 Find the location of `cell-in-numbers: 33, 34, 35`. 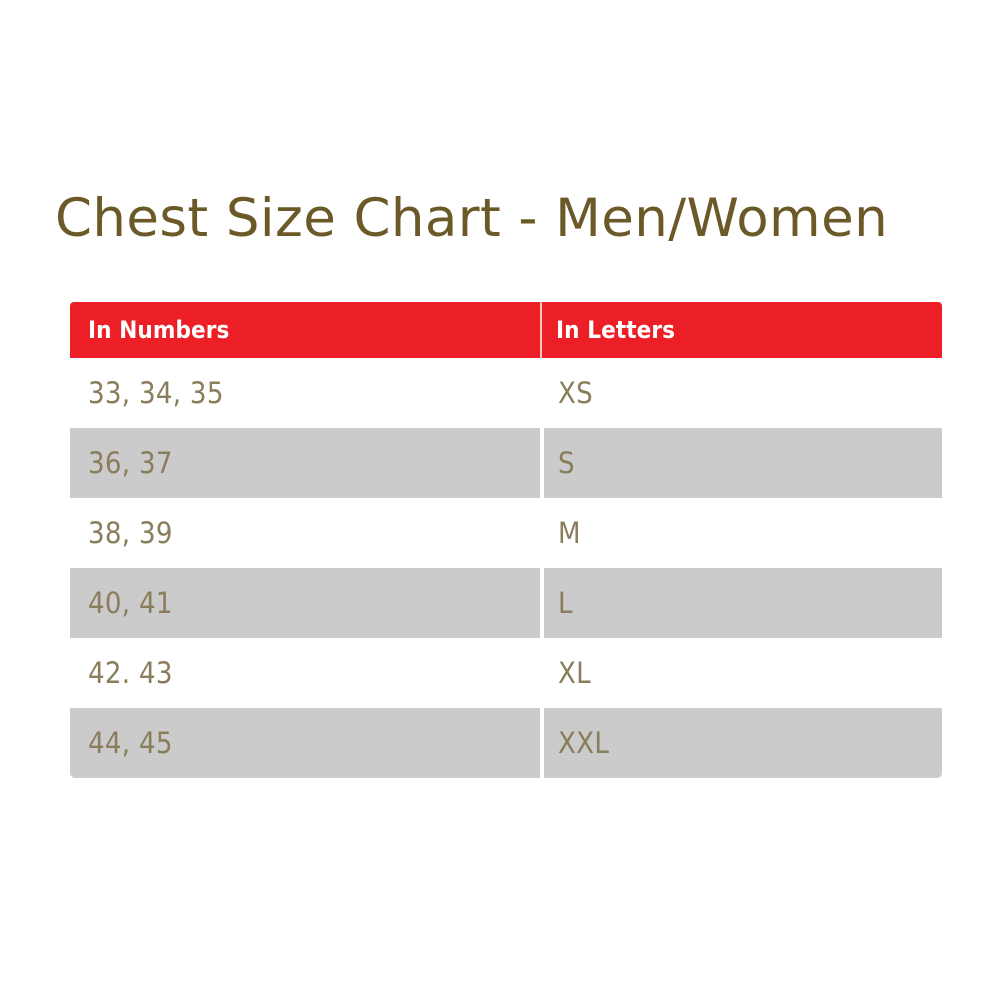

cell-in-numbers: 33, 34, 35 is located at coordinates (305, 393).